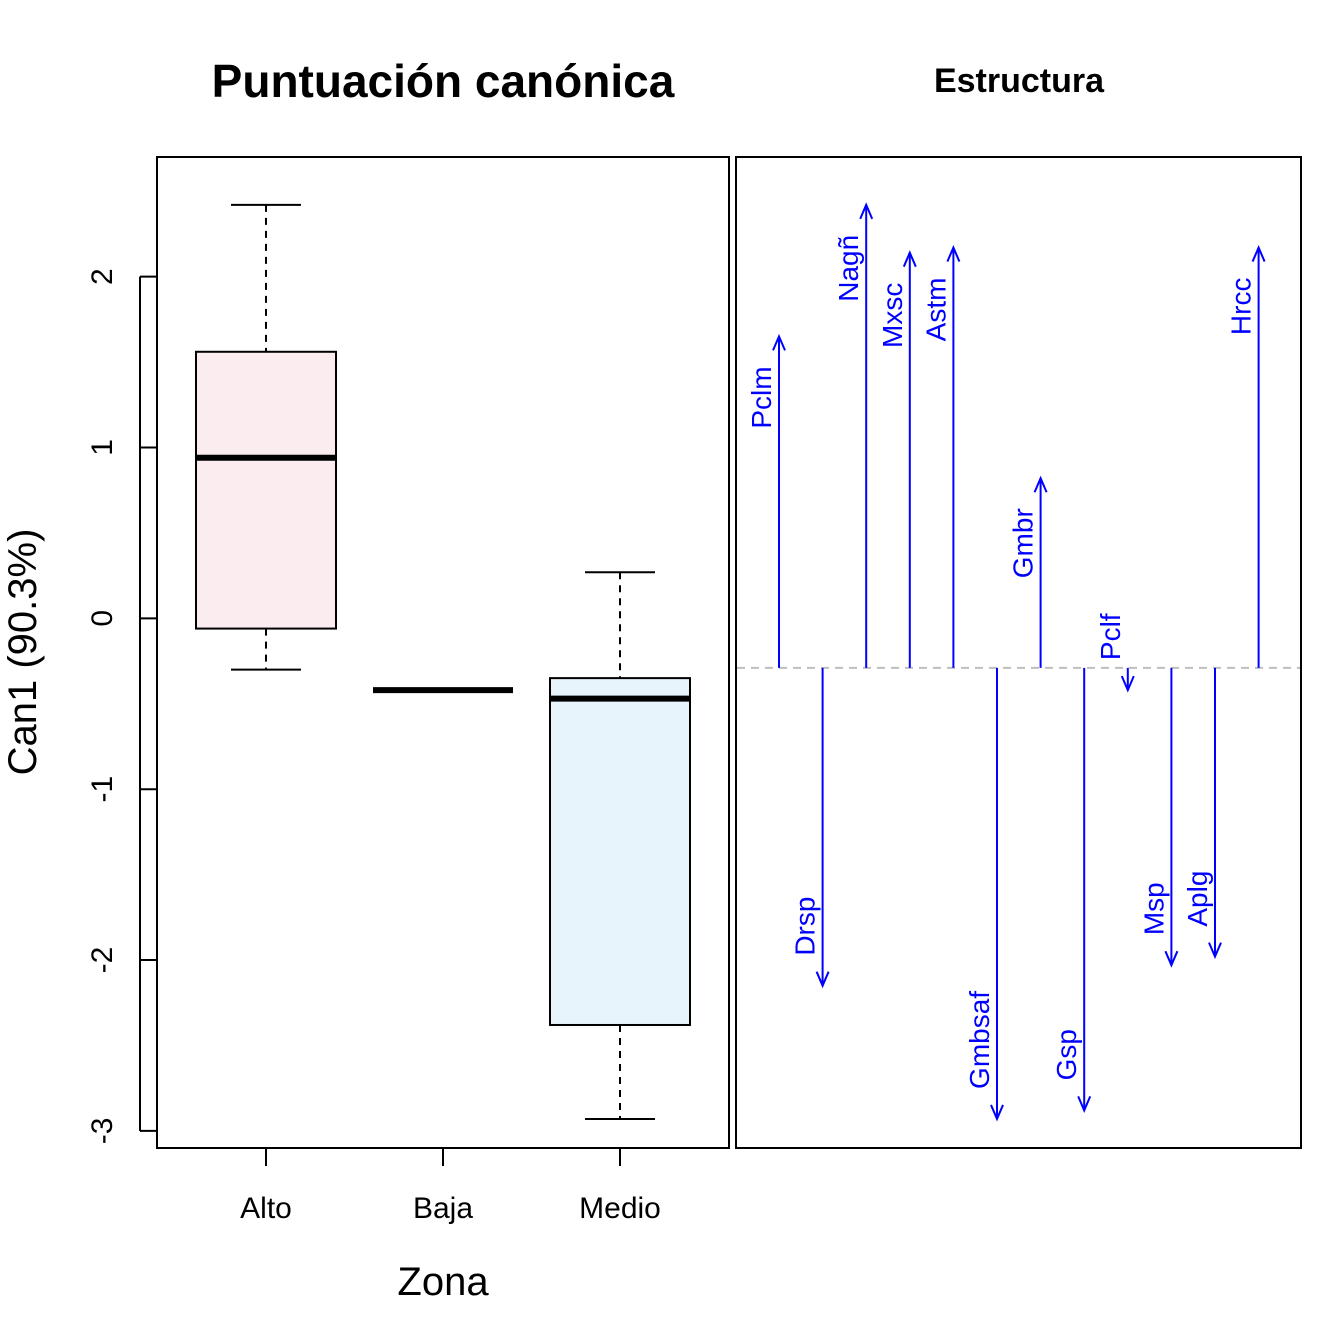  What do you see at coordinates (892, 315) in the screenshot?
I see `arrow-label: Mxsc` at bounding box center [892, 315].